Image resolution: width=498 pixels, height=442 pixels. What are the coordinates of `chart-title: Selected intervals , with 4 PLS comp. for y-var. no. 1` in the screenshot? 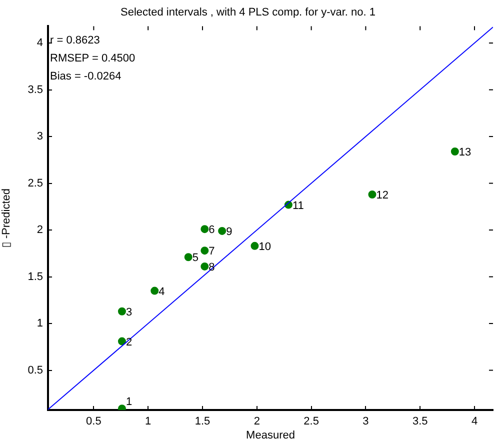 It's located at (248, 12).